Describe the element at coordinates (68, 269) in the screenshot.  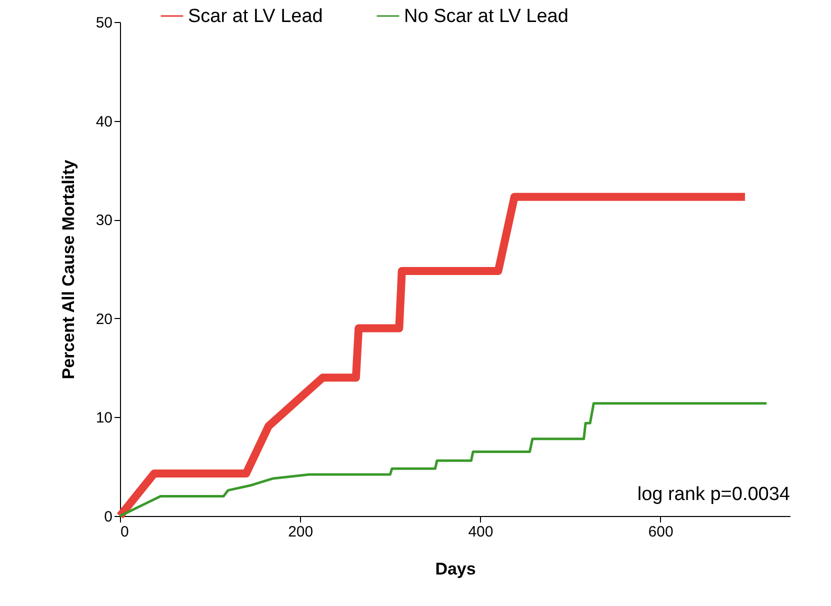
I see `y-axis-title: Percent All Cause Mortality` at that location.